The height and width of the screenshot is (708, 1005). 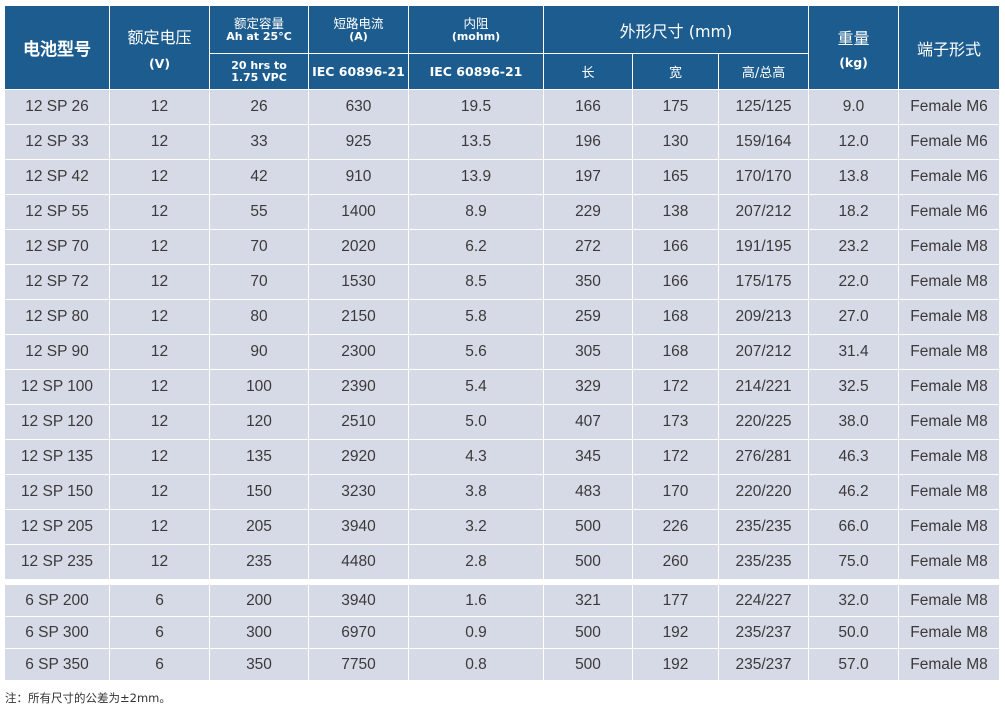 I want to click on cell-model: 12 SP 55, so click(x=57, y=212).